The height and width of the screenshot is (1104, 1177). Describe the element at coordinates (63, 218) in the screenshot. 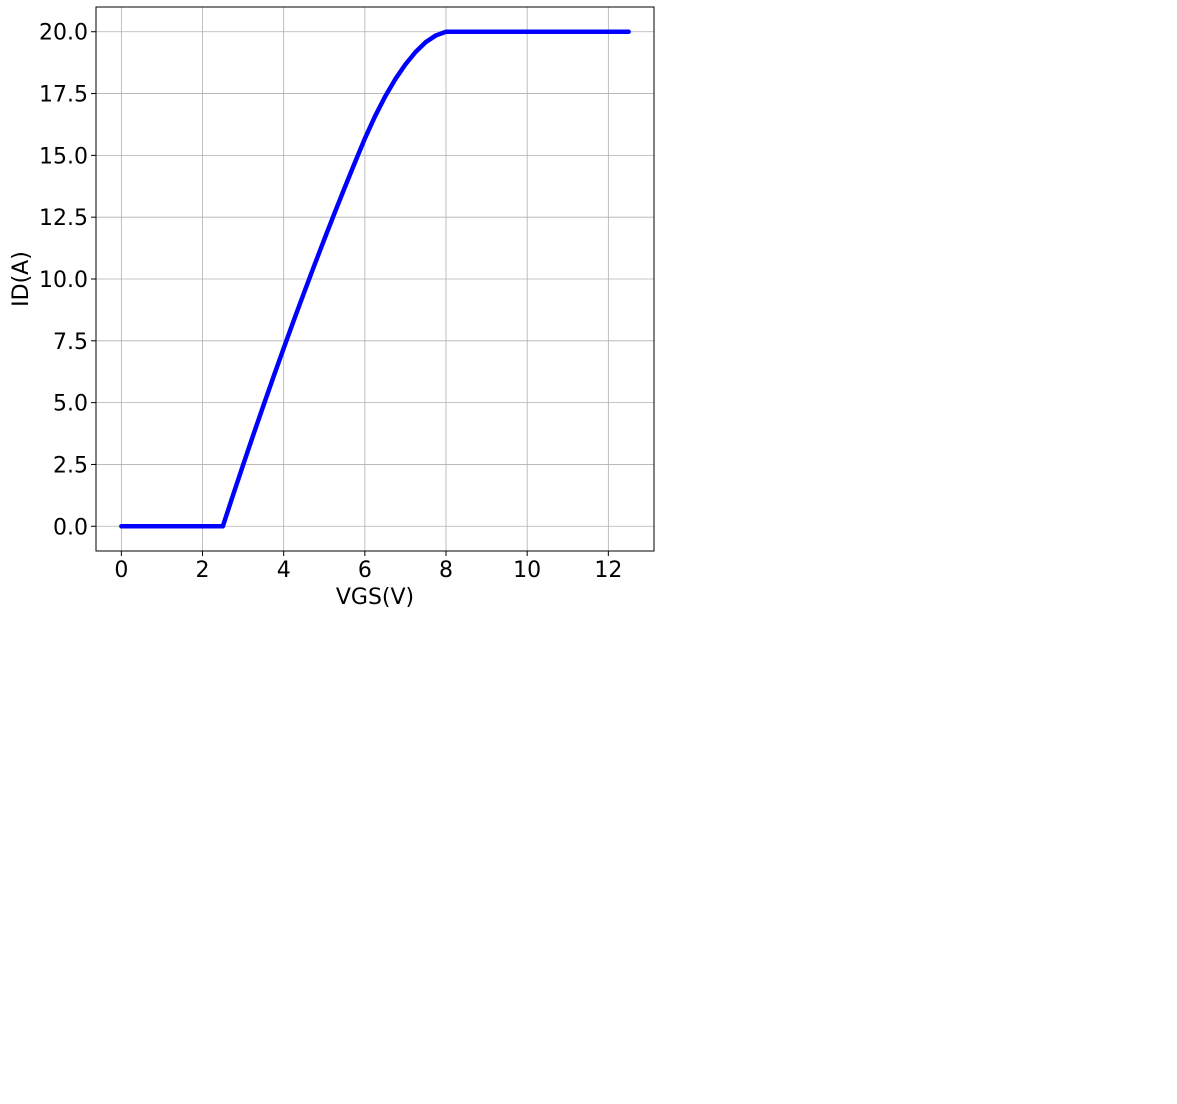

I see `y-tick-label: 12.5` at that location.